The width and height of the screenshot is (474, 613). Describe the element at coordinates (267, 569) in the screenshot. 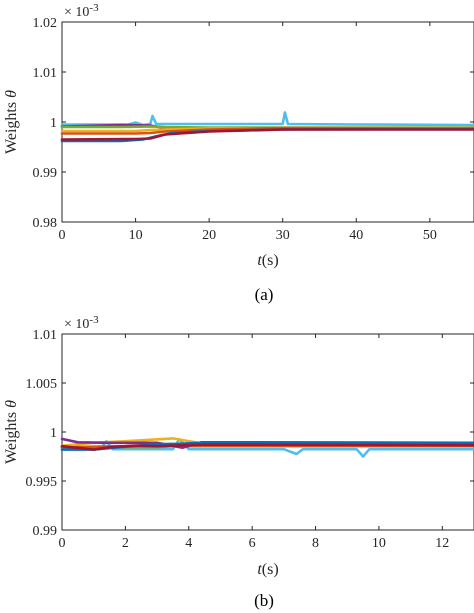

I see `x-axis-label-b: t(s)` at that location.